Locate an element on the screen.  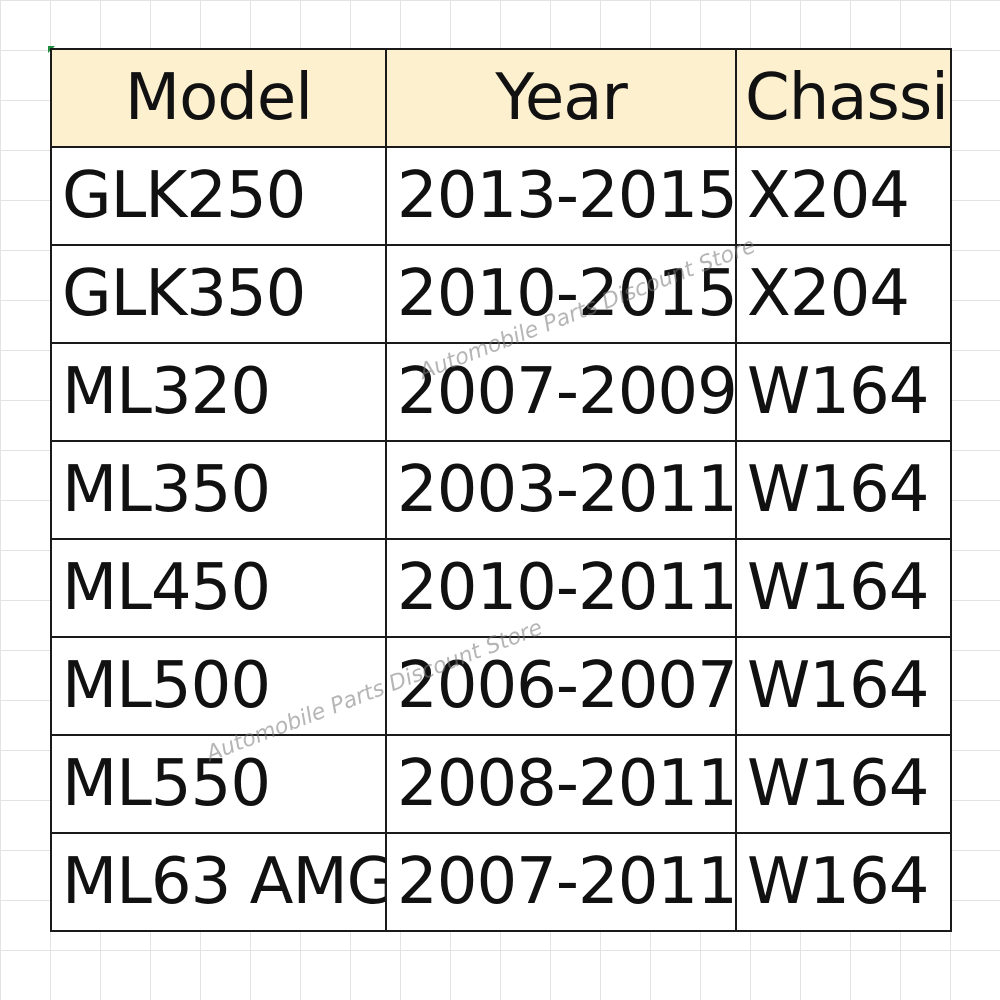
cell-model: ML500 is located at coordinates (218, 686).